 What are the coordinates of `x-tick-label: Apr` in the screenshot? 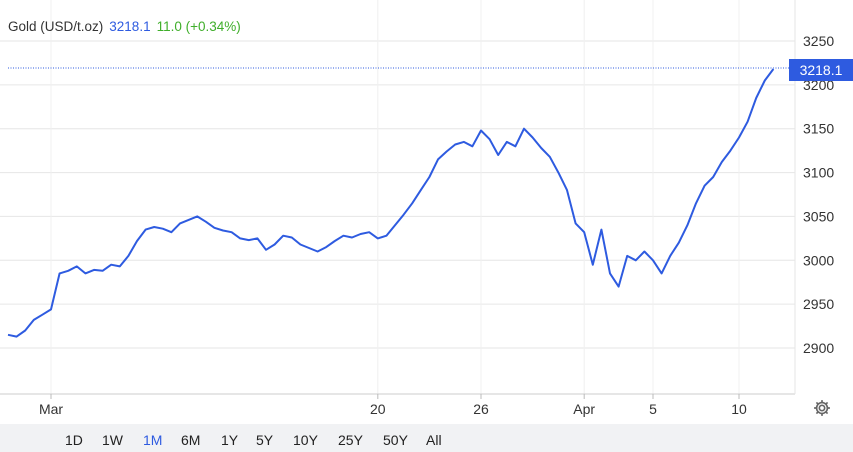 It's located at (584, 409).